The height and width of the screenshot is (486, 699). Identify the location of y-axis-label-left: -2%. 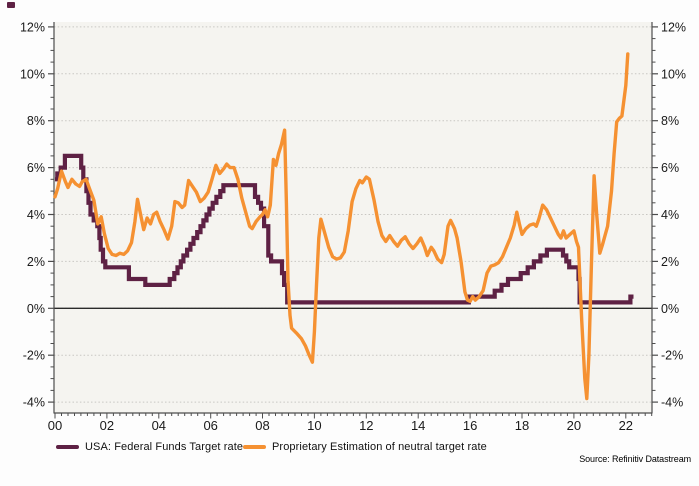
(34, 356).